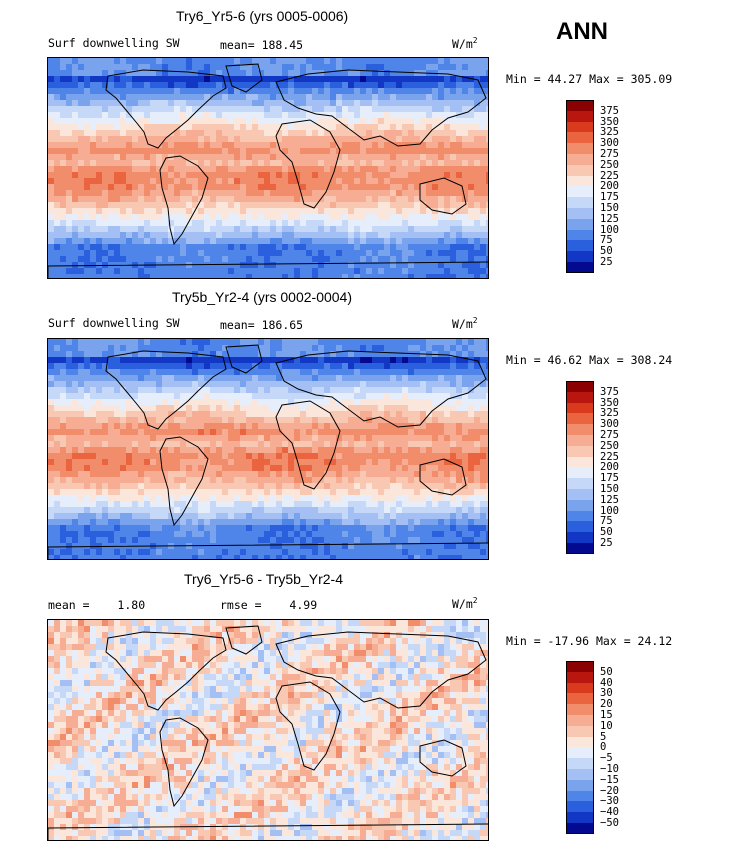 This screenshot has width=732, height=846. What do you see at coordinates (114, 323) in the screenshot?
I see `panel-2-variable: Surf downwelling SW` at bounding box center [114, 323].